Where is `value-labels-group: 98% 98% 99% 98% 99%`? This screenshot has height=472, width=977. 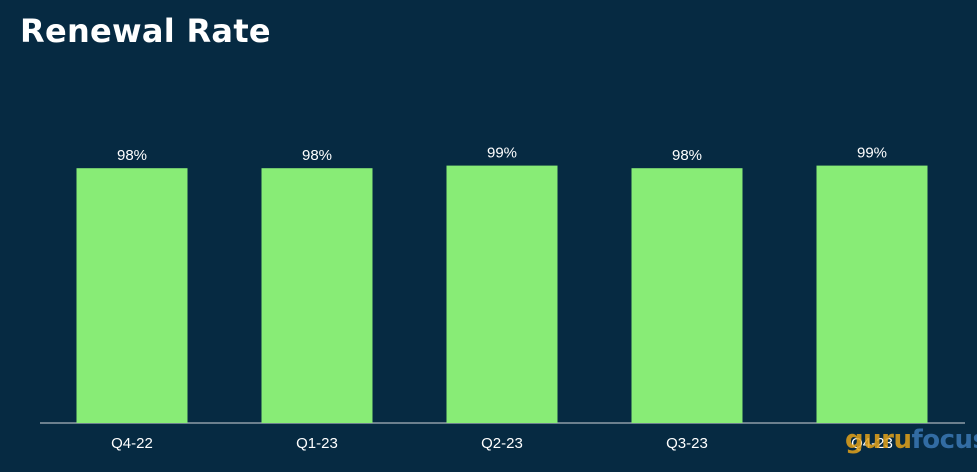
value-labels-group: 98% 98% 99% 98% 99% is located at coordinates (502, 155).